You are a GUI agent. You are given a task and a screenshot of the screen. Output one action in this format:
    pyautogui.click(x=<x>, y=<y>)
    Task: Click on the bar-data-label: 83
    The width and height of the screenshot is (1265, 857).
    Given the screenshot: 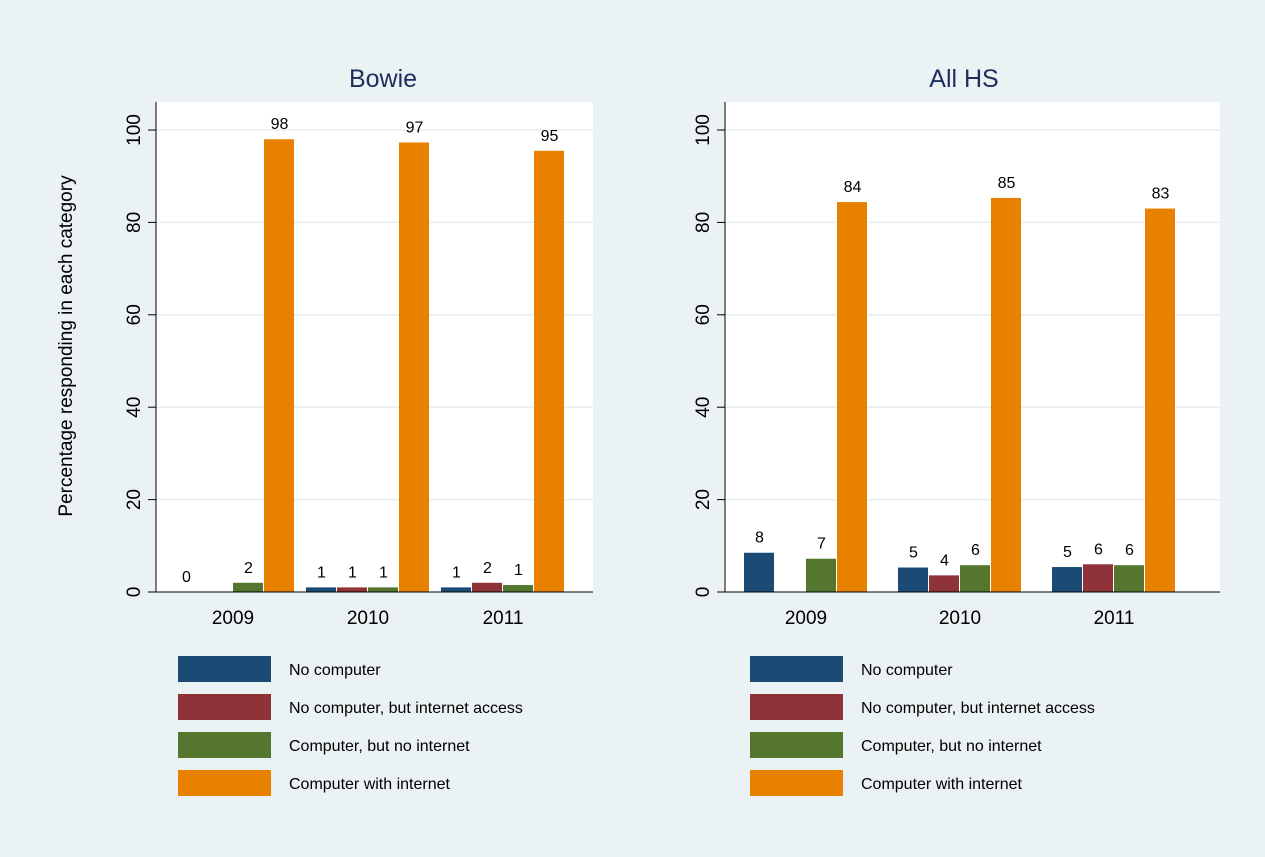 What is the action you would take?
    pyautogui.click(x=1161, y=194)
    